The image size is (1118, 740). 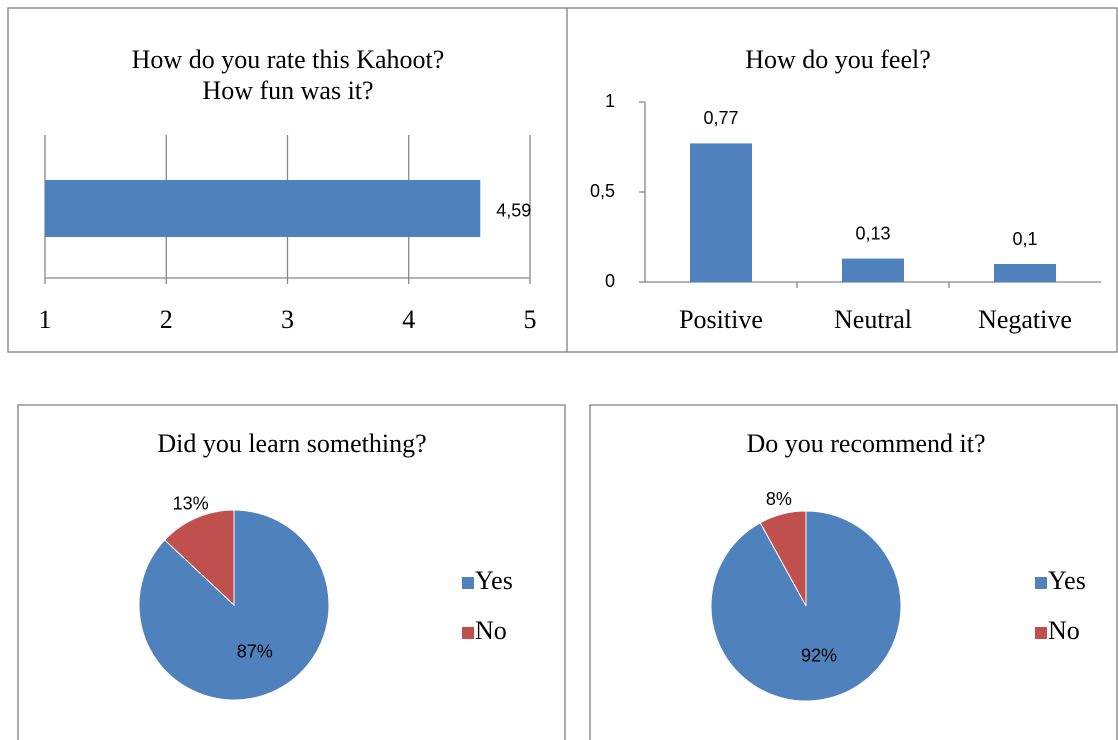 What do you see at coordinates (721, 319) in the screenshot?
I see `x-tick-label: Positive` at bounding box center [721, 319].